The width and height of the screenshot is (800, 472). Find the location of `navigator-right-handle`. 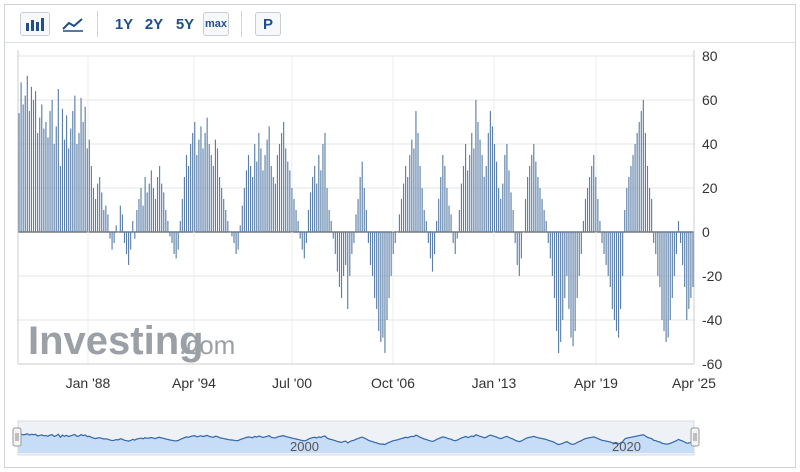

navigator-right-handle is located at coordinates (695, 437).